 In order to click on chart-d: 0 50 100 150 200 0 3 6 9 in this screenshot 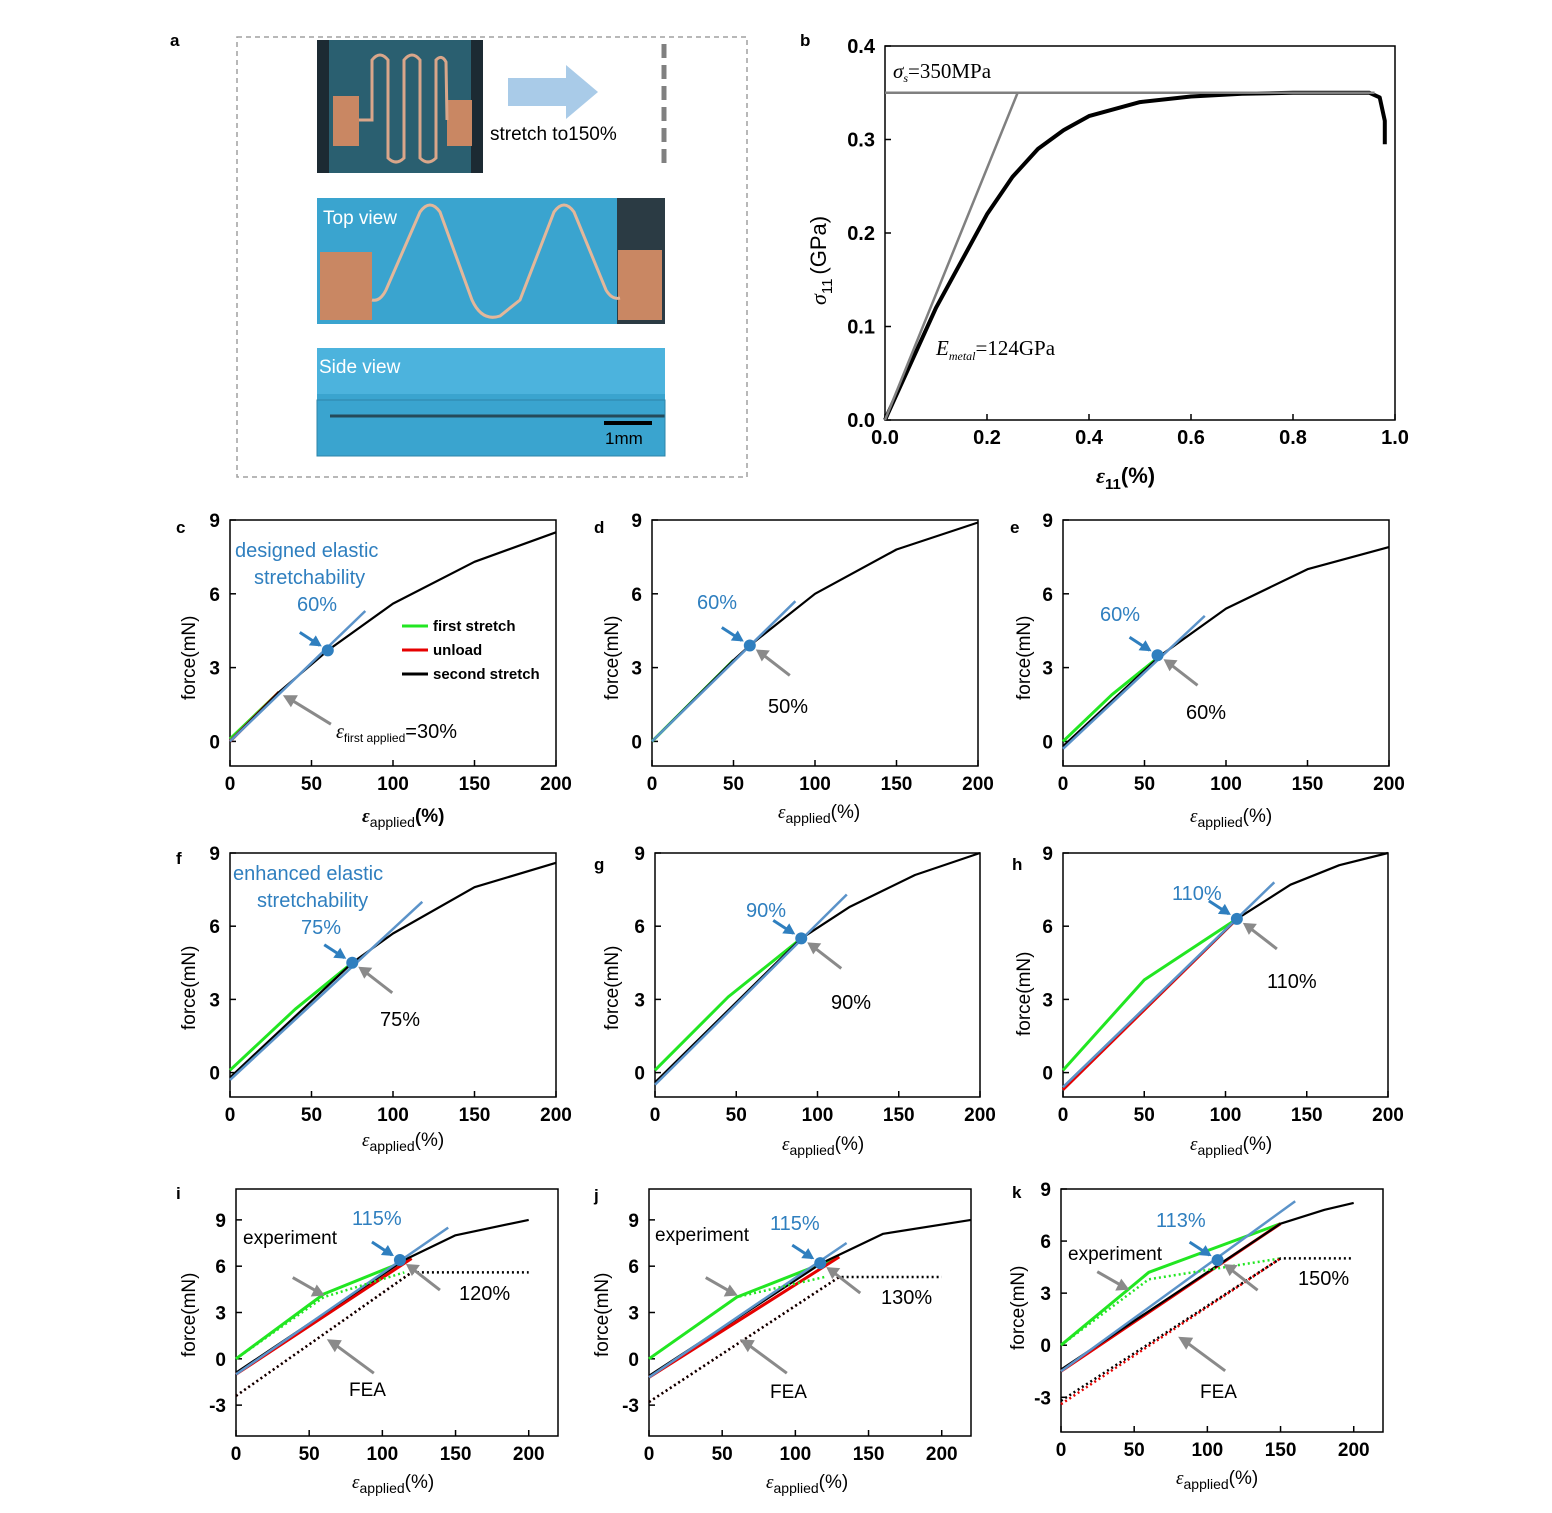, I will do `click(812, 653)`.